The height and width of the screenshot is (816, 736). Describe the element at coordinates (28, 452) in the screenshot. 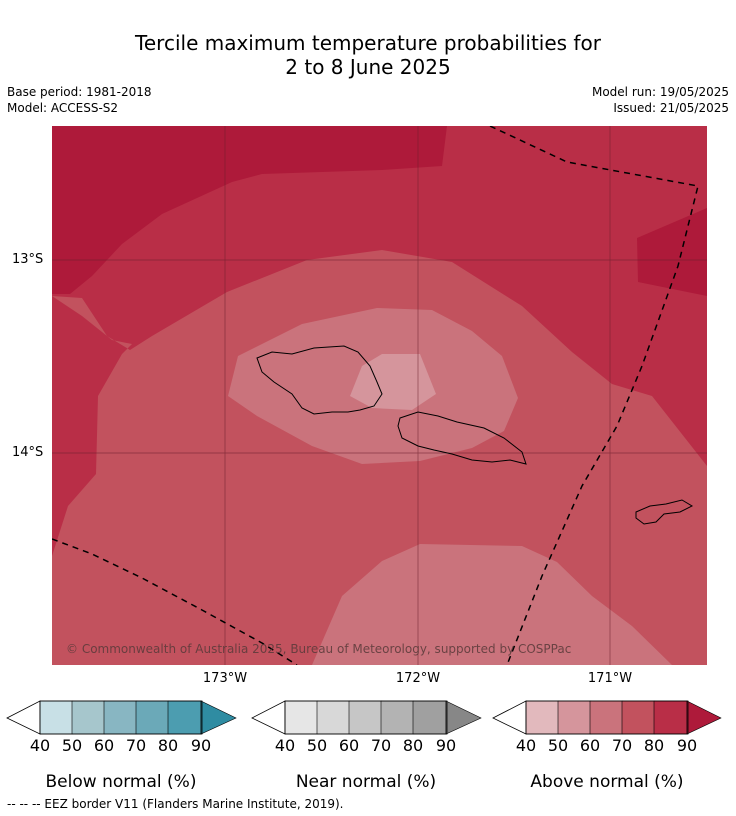

I see `lat-label-14s: 14°S` at that location.